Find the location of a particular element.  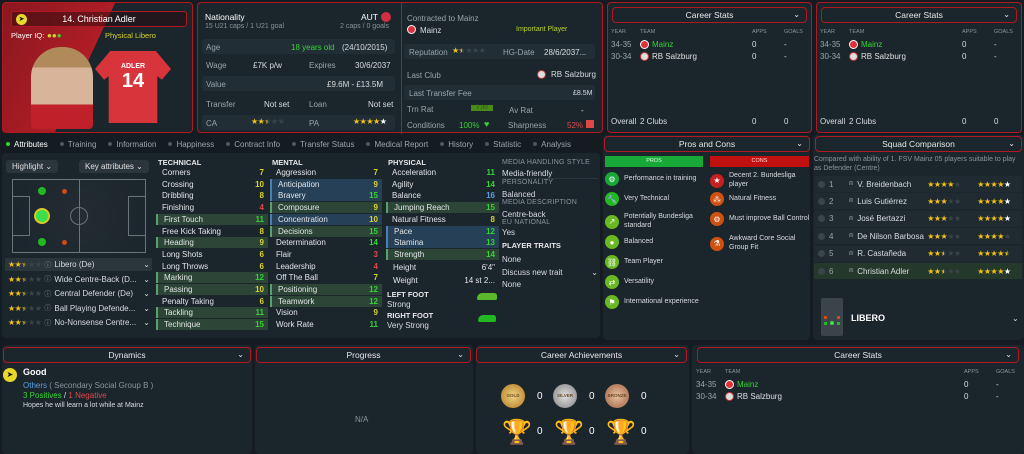

value-range: £9.6M - £13.5M is located at coordinates (355, 84).